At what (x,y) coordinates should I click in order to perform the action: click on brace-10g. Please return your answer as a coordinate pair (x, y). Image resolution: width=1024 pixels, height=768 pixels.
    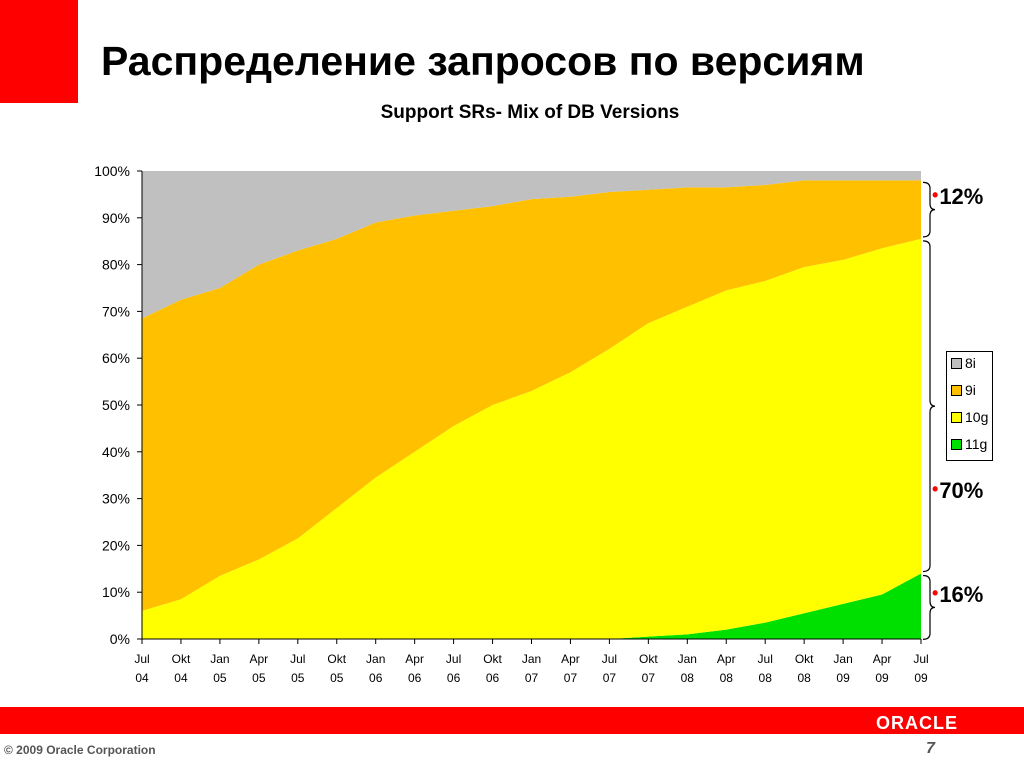
    Looking at the image, I should click on (929, 406).